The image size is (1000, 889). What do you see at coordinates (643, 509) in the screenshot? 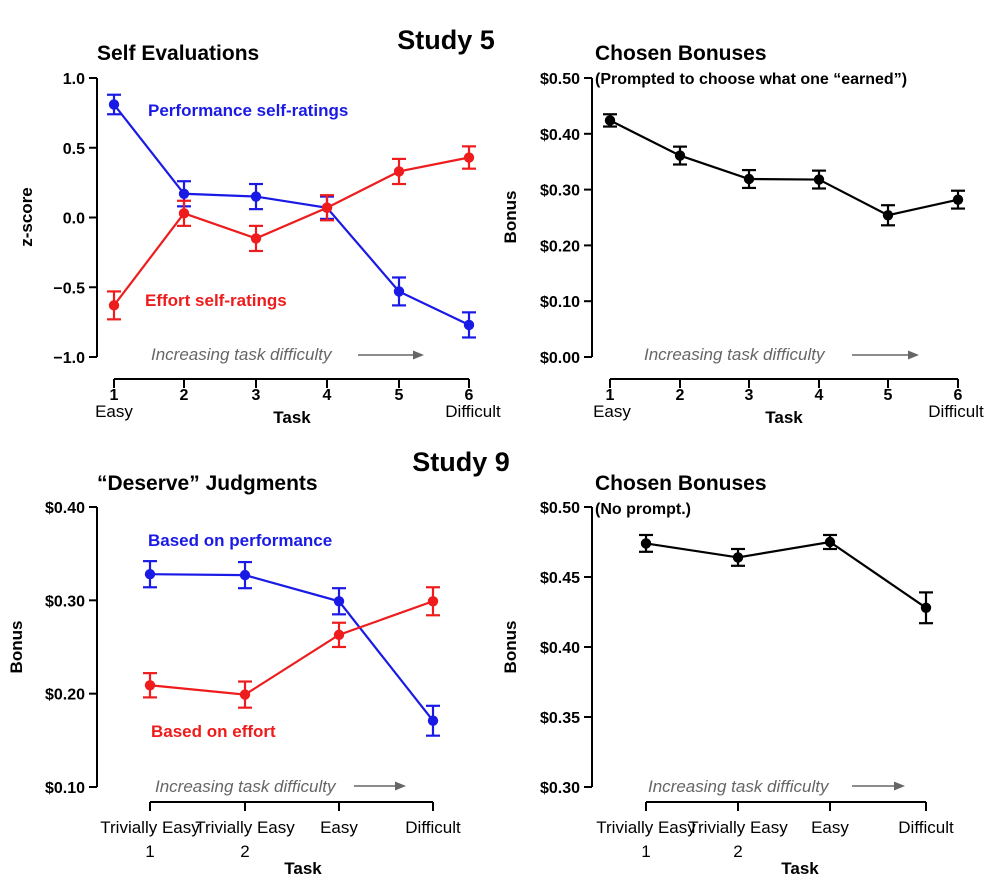
I see `panel-subtitle: (No prompt.)` at bounding box center [643, 509].